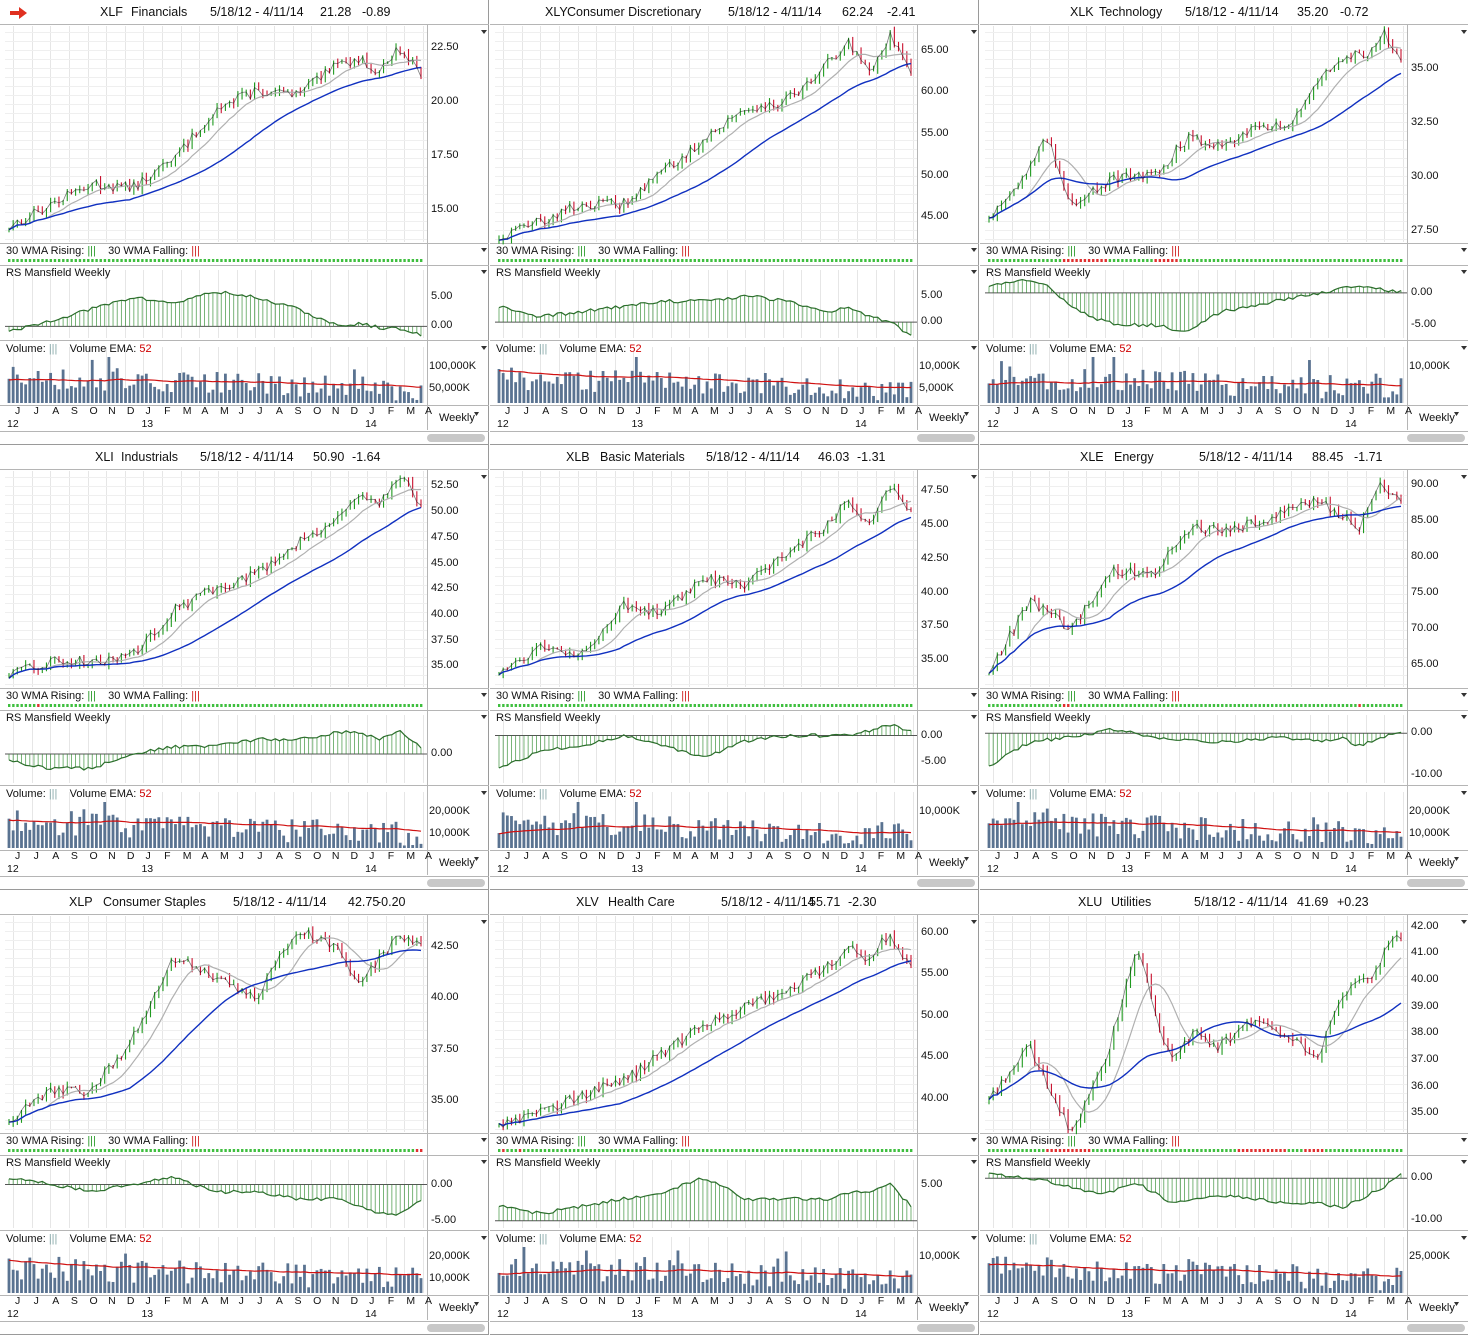 The image size is (1468, 1336). Describe the element at coordinates (103, 1141) in the screenshot. I see `wma-rising-label: 30 WMA Rising: ||| 30 WMA Falling: |||` at that location.